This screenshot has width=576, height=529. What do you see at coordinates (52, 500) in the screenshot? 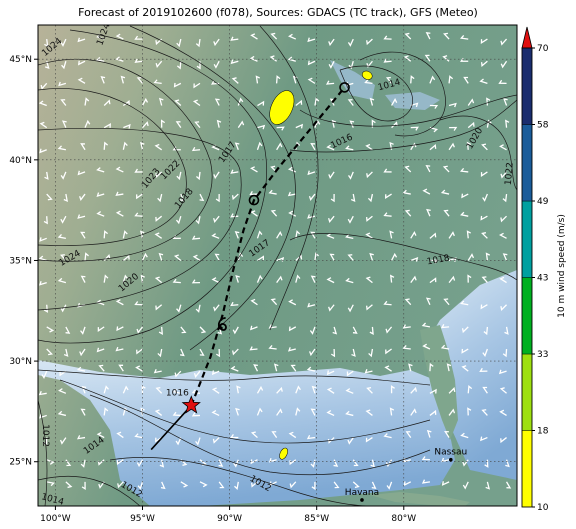
I see `isobar-label: 1014` at bounding box center [52, 500].